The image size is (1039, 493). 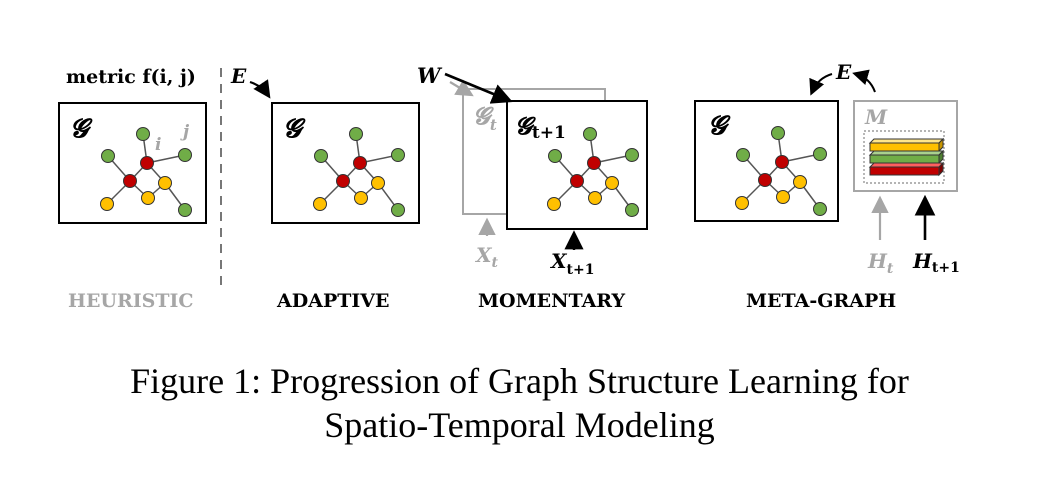 I want to click on meta-hidden-next: Ht+1, so click(x=936, y=262).